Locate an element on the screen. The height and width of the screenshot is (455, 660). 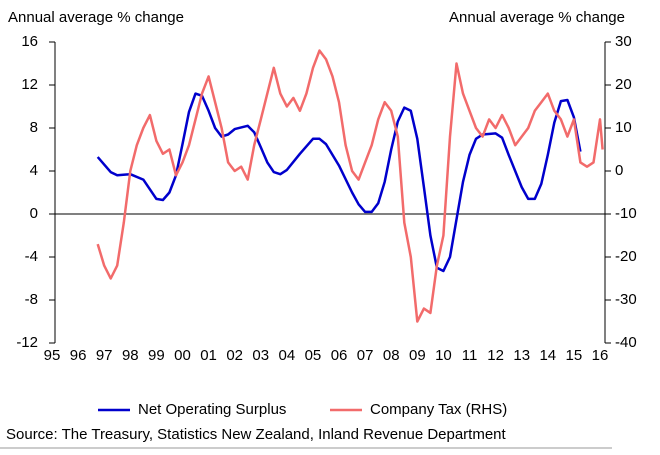
y2-tick-label: 0 is located at coordinates (619, 170).